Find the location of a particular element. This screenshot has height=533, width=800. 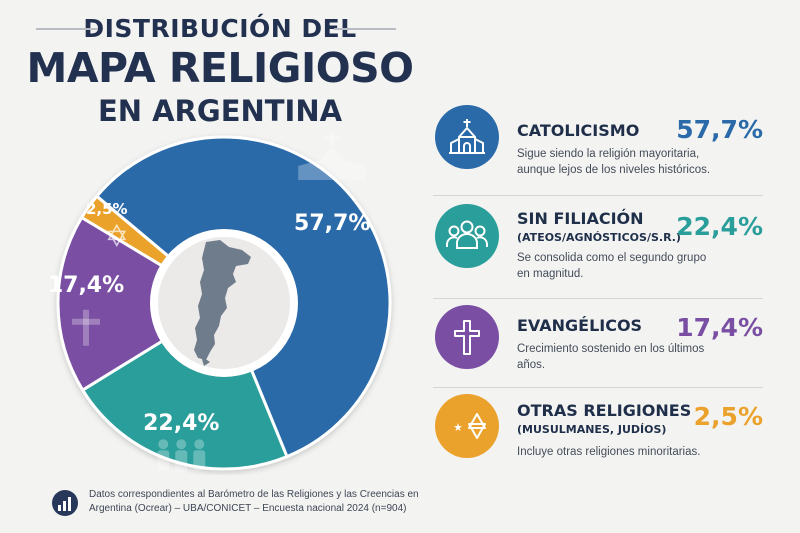

legend-description: Incluye otras religiones minoritarias. is located at coordinates (609, 452).